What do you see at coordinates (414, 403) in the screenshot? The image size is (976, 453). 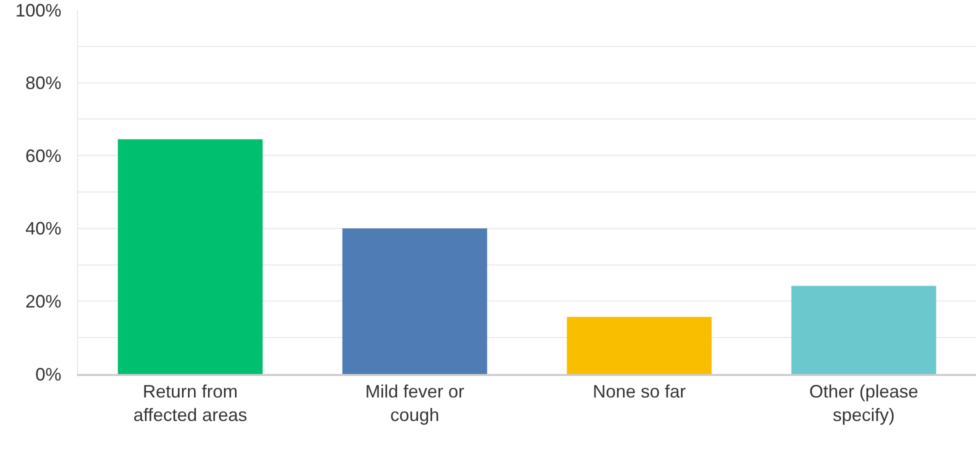 I see `x-tick-label: Mild fever or cough` at bounding box center [414, 403].